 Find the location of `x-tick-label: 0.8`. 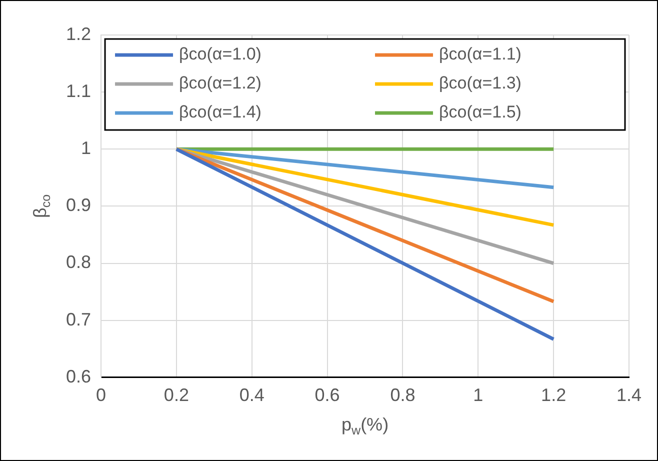

x-tick-label: 0.8 is located at coordinates (403, 395).